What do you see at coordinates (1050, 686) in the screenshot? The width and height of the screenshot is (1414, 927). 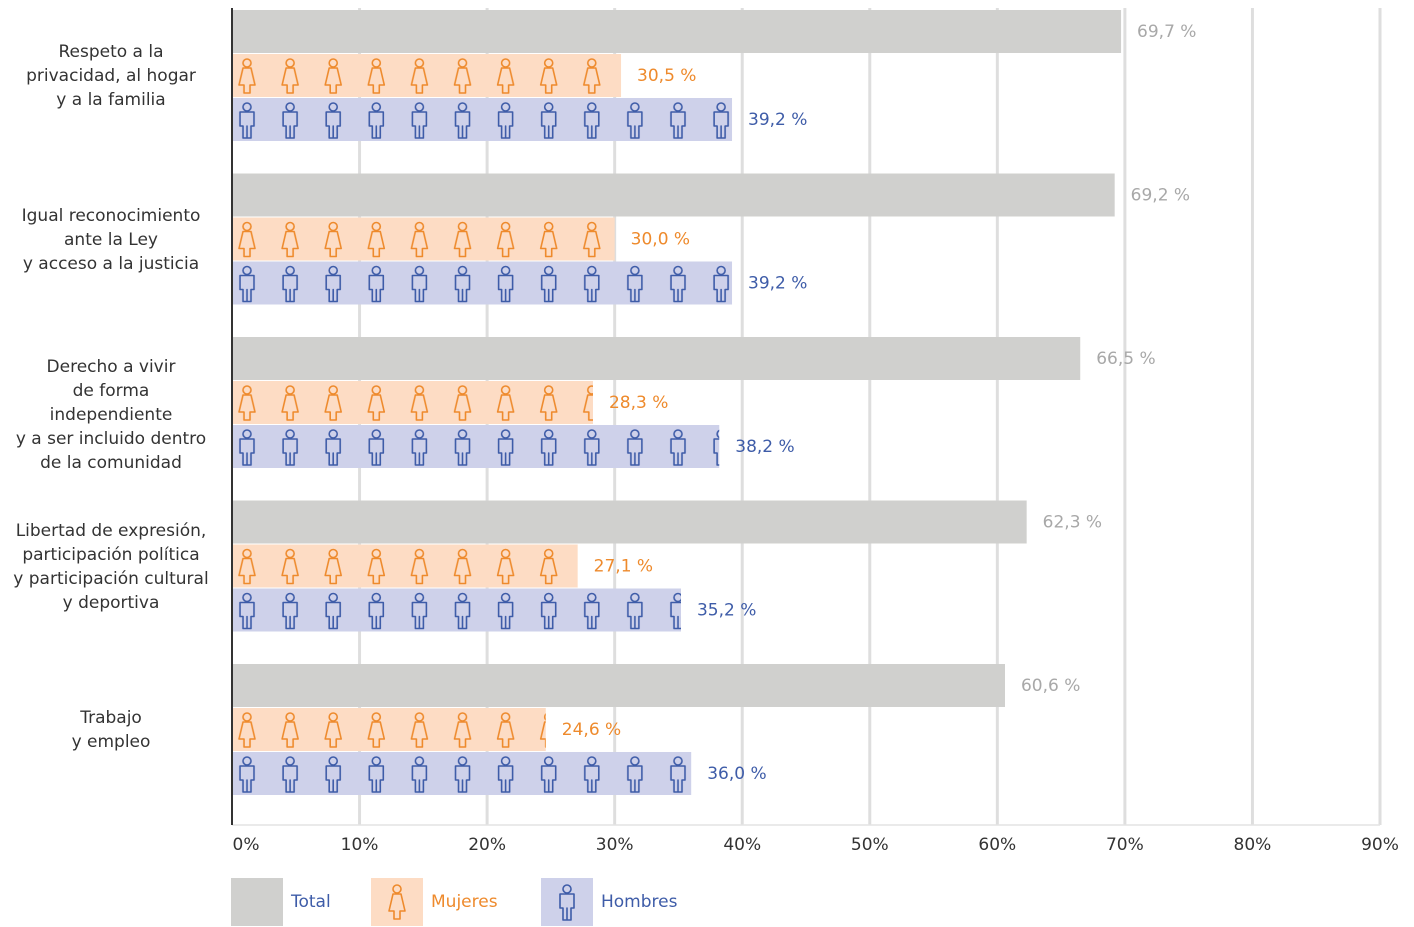 I see `value-label: 60,6 %` at bounding box center [1050, 686].